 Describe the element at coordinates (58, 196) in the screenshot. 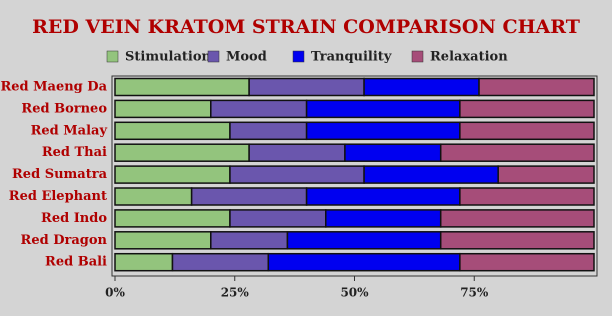

I see `y-tick-label: Red Elephant` at that location.